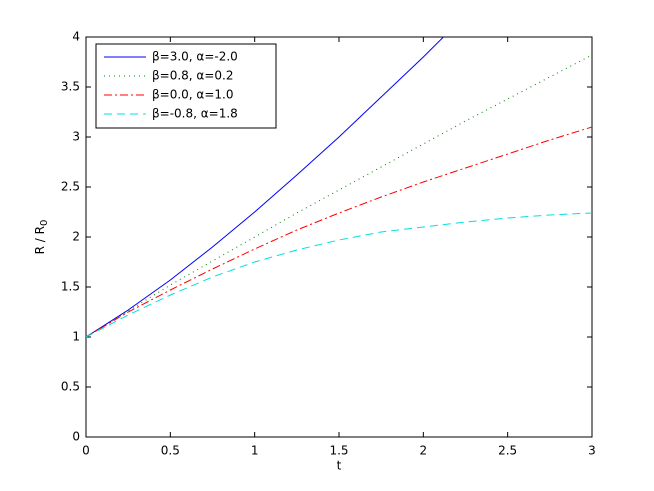  What do you see at coordinates (76, 437) in the screenshot?
I see `y-tick-label: 0` at bounding box center [76, 437].